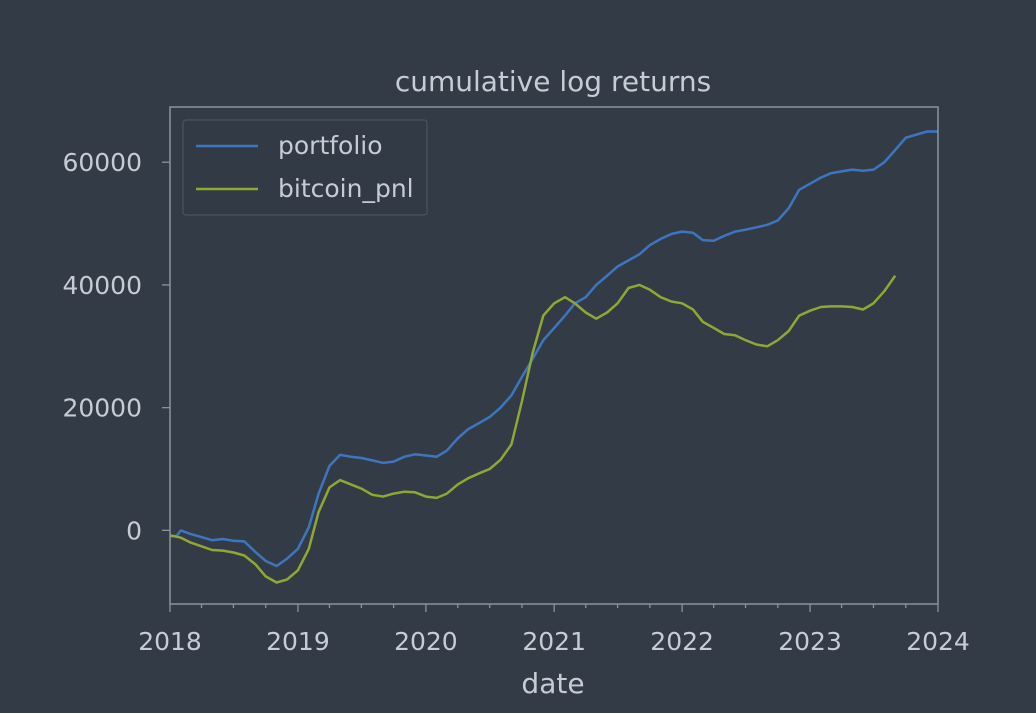 This screenshot has width=1036, height=713. Describe the element at coordinates (298, 641) in the screenshot. I see `x-tick-label: 2019` at that location.